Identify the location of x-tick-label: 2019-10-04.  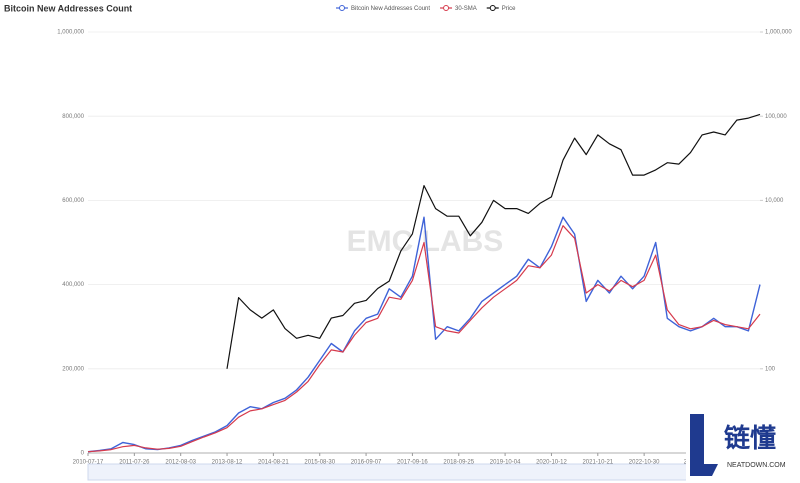
(505, 463).